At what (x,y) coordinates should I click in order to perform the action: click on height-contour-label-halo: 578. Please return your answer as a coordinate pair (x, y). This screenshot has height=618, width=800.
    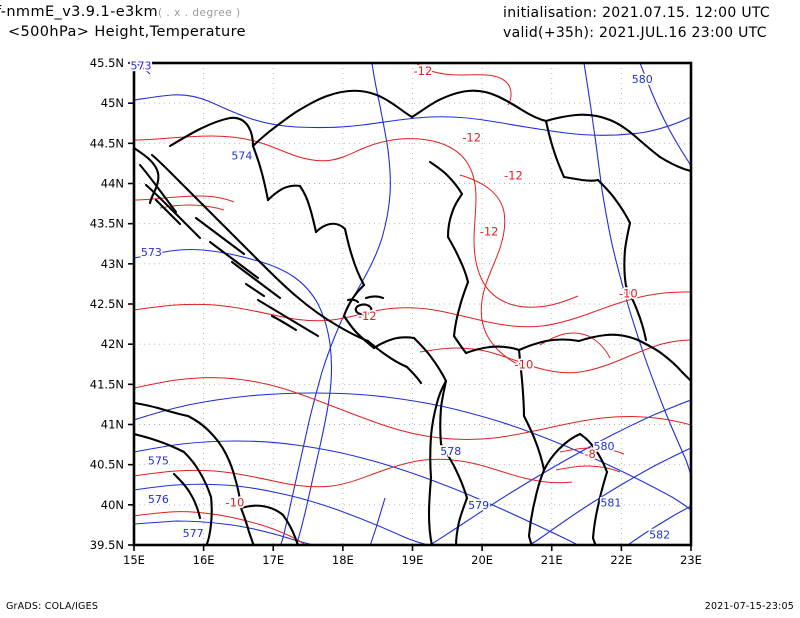
    Looking at the image, I should click on (450, 451).